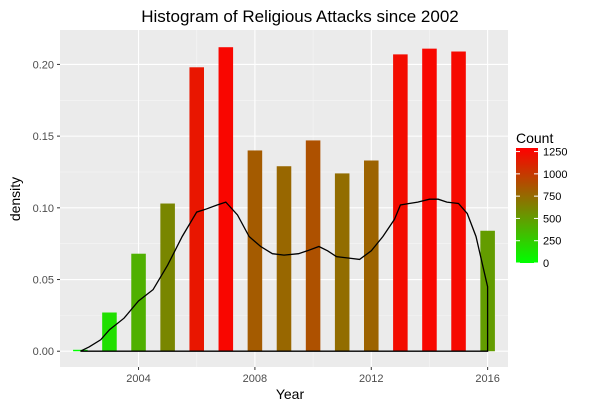  What do you see at coordinates (138, 379) in the screenshot?
I see `x-tick-label: 2004` at bounding box center [138, 379].